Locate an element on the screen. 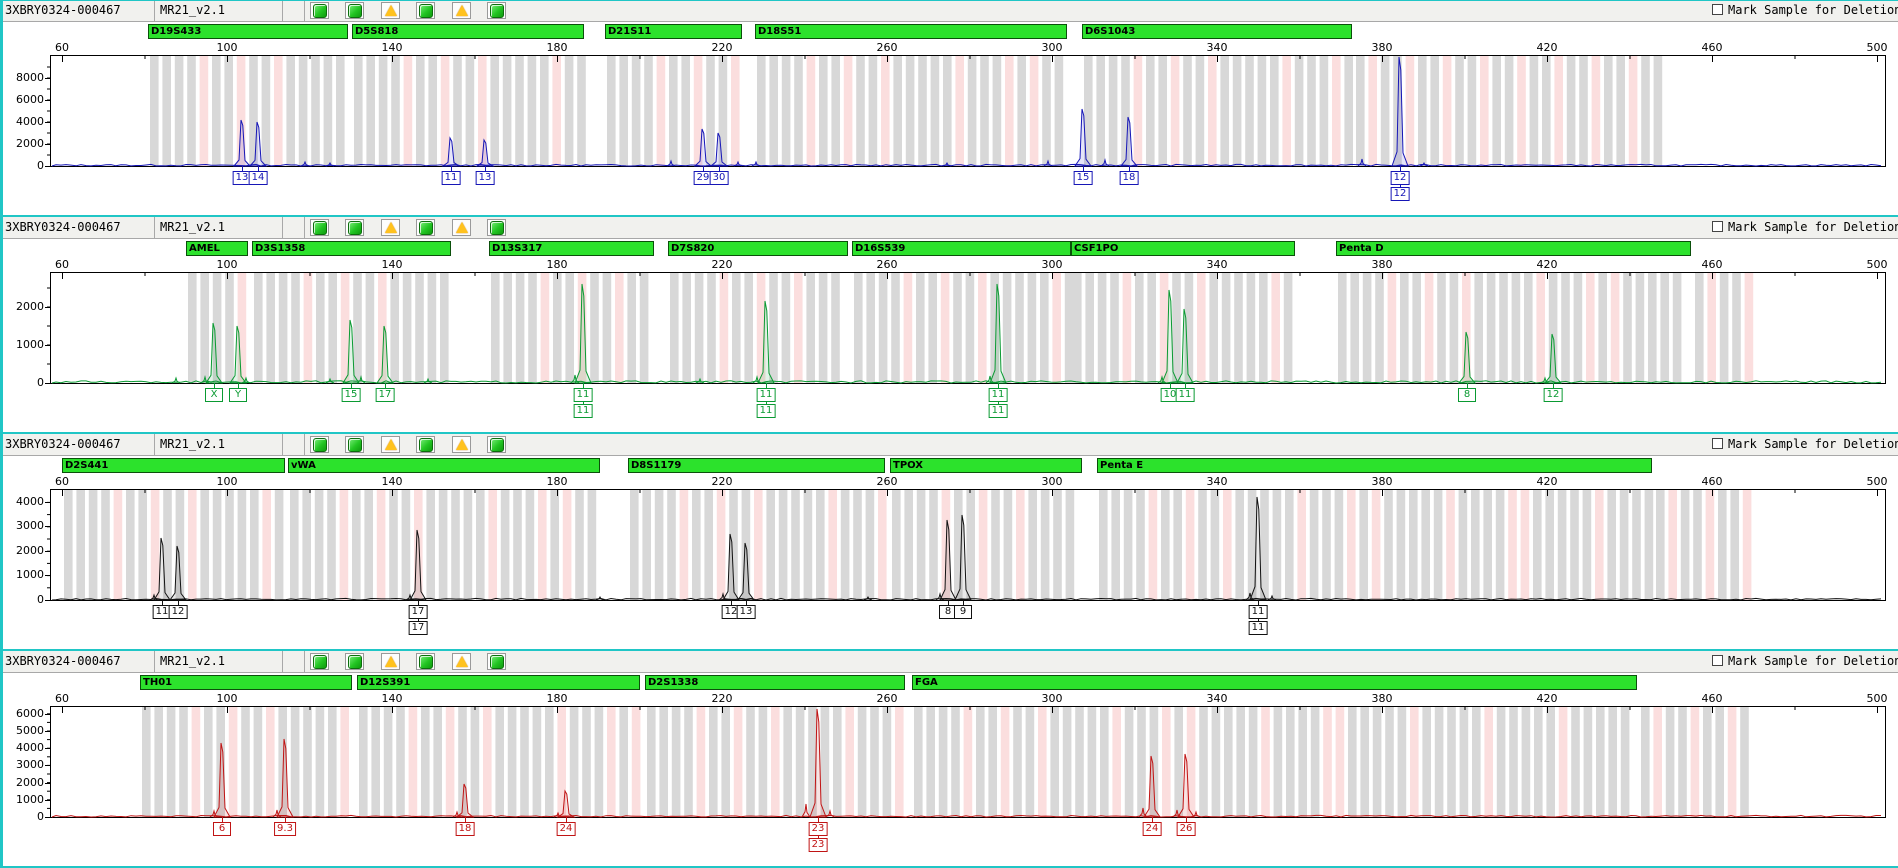 Image resolution: width=1898 pixels, height=868 pixels. y-axis-tick-label: 8000 is located at coordinates (30, 77).